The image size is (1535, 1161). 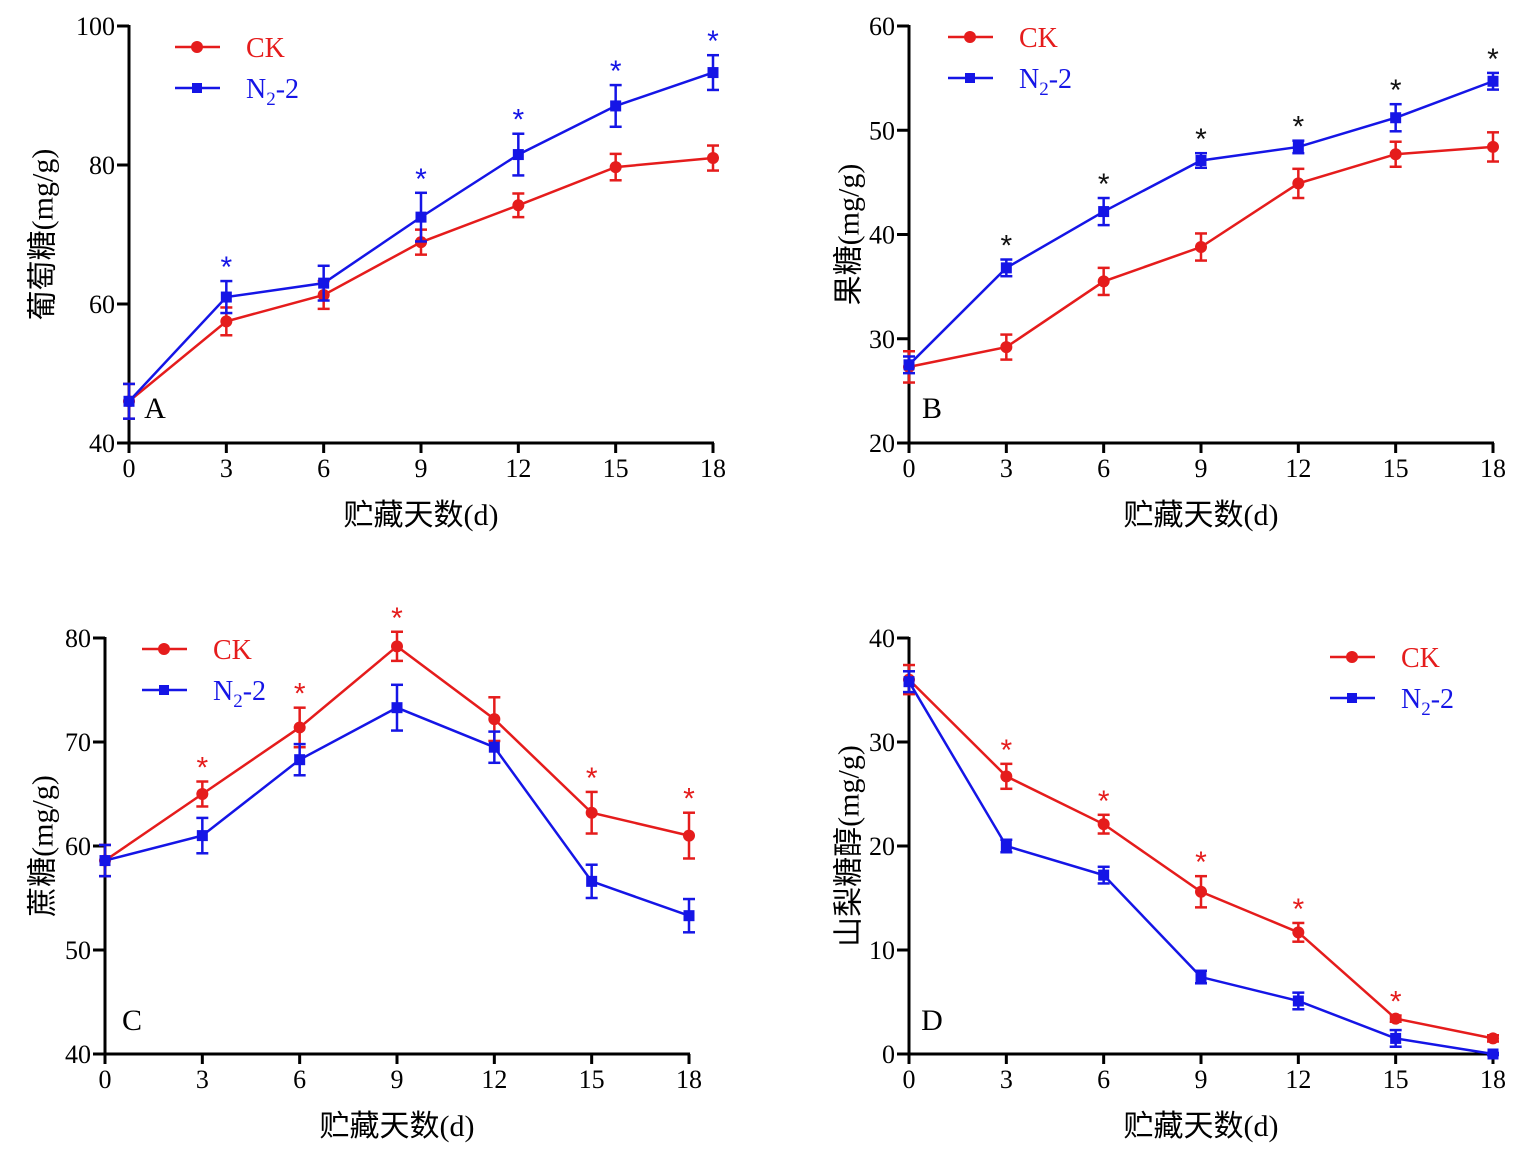 What do you see at coordinates (78, 742) in the screenshot?
I see `y-tick-label: 70` at bounding box center [78, 742].